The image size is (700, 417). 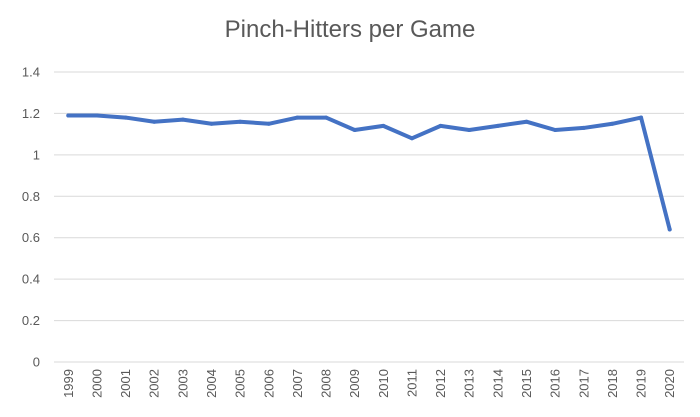 I want to click on x-tick-label: 2020, so click(x=669, y=383).